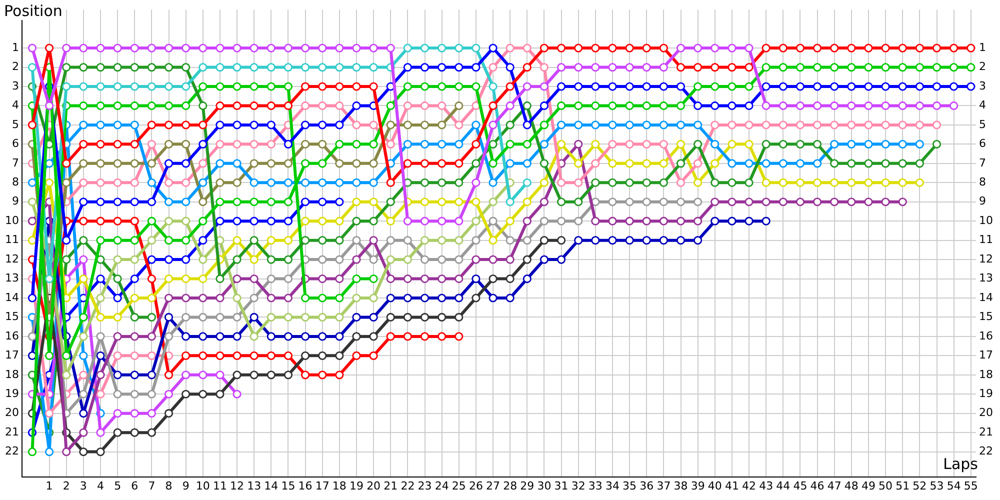 This screenshot has height=500, width=1000. Describe the element at coordinates (11, 297) in the screenshot. I see `y-tick-label: 14` at that location.